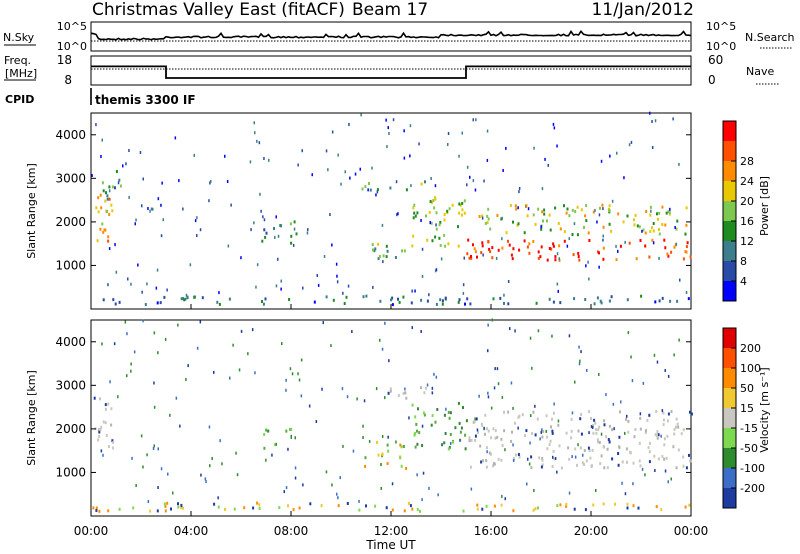 The image size is (800, 554). Describe the element at coordinates (91, 531) in the screenshot. I see `time-tick-label: 00:00` at that location.